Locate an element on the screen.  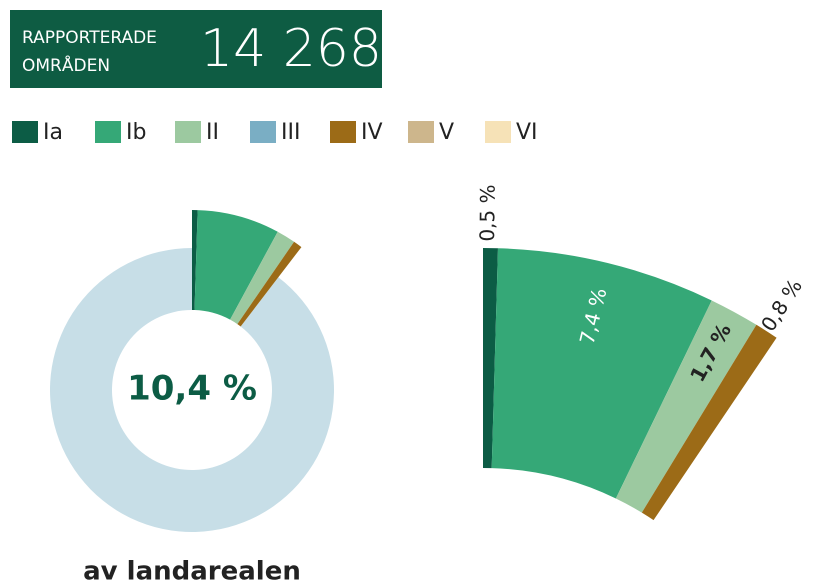
center-label: 10,4 % is located at coordinates (192, 389).